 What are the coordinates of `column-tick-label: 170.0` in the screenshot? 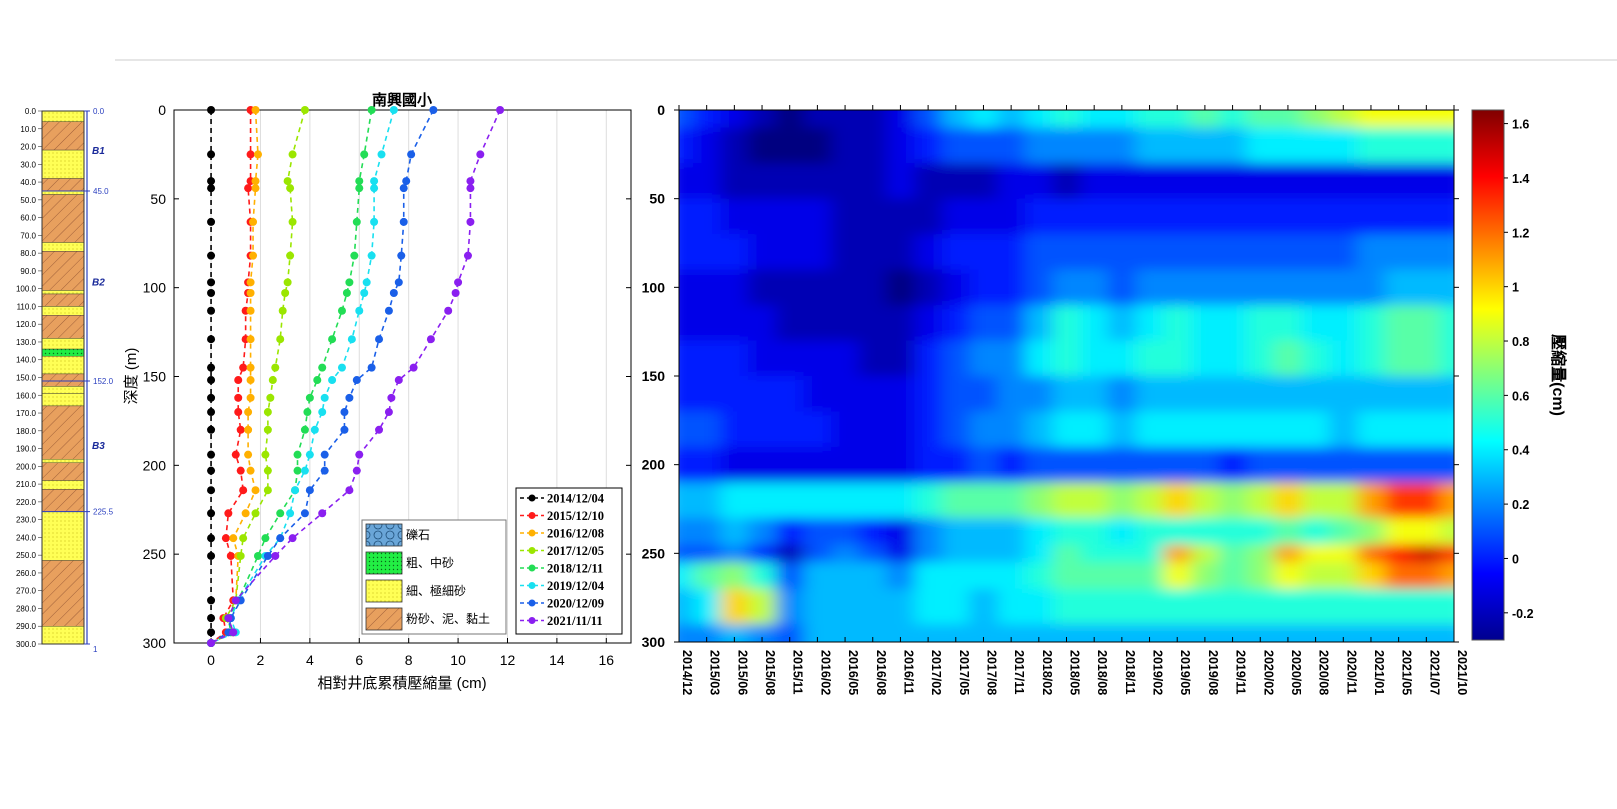 It's located at (26, 413).